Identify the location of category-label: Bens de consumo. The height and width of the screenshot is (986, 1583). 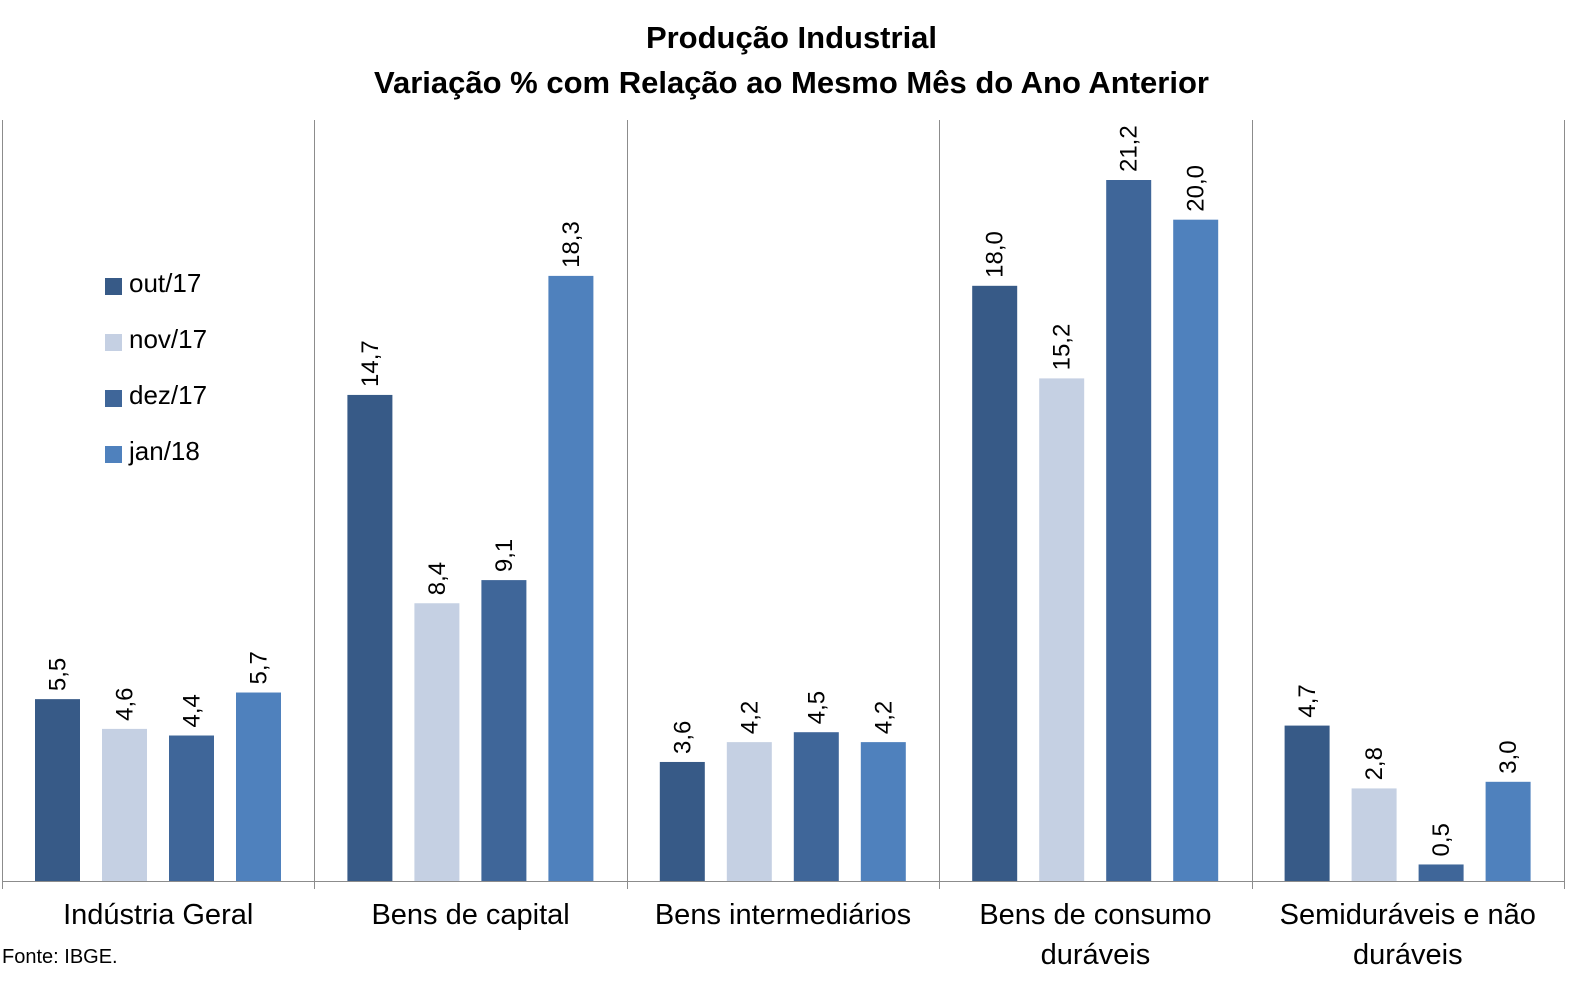
(1095, 915).